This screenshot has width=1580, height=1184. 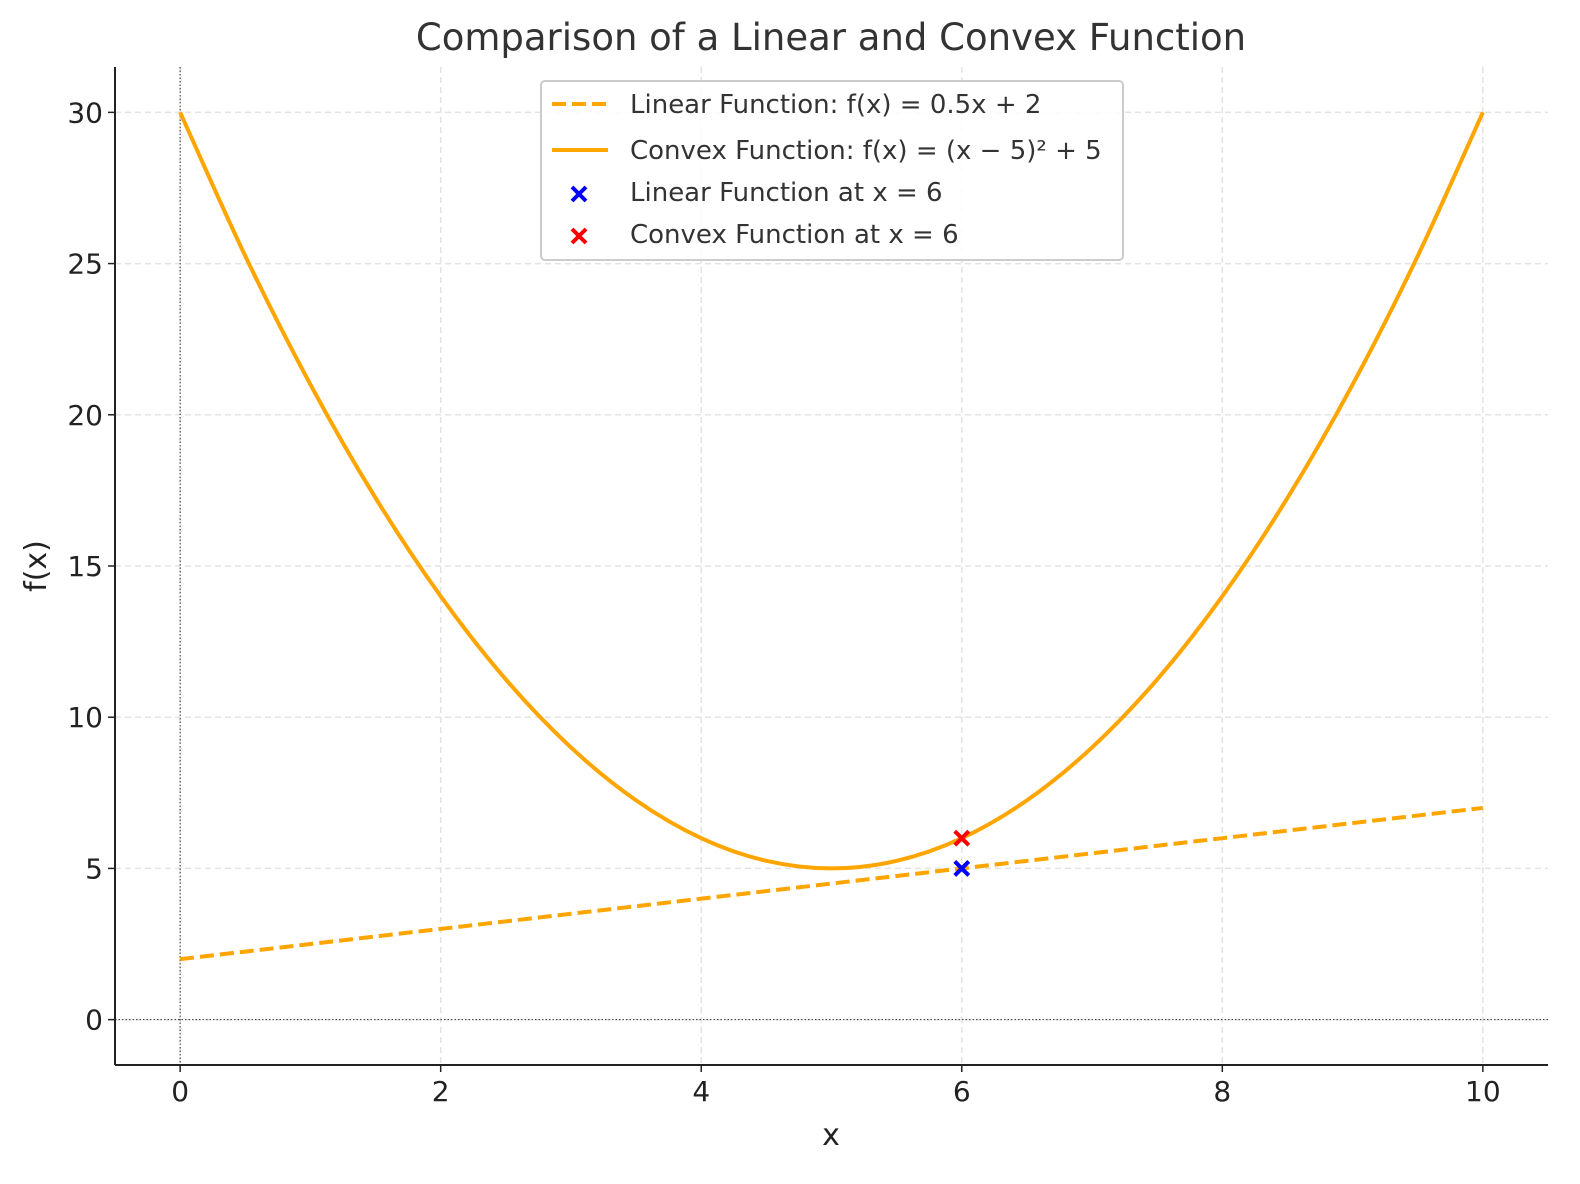 What do you see at coordinates (701, 1091) in the screenshot?
I see `x-tick-label: 4` at bounding box center [701, 1091].